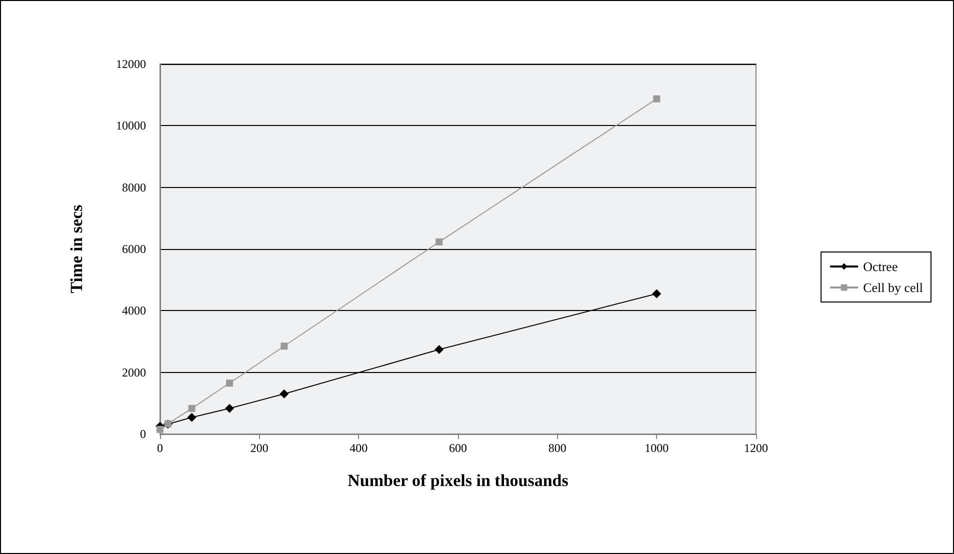 Image resolution: width=954 pixels, height=554 pixels. I want to click on y-tick-label: 8000, so click(134, 187).